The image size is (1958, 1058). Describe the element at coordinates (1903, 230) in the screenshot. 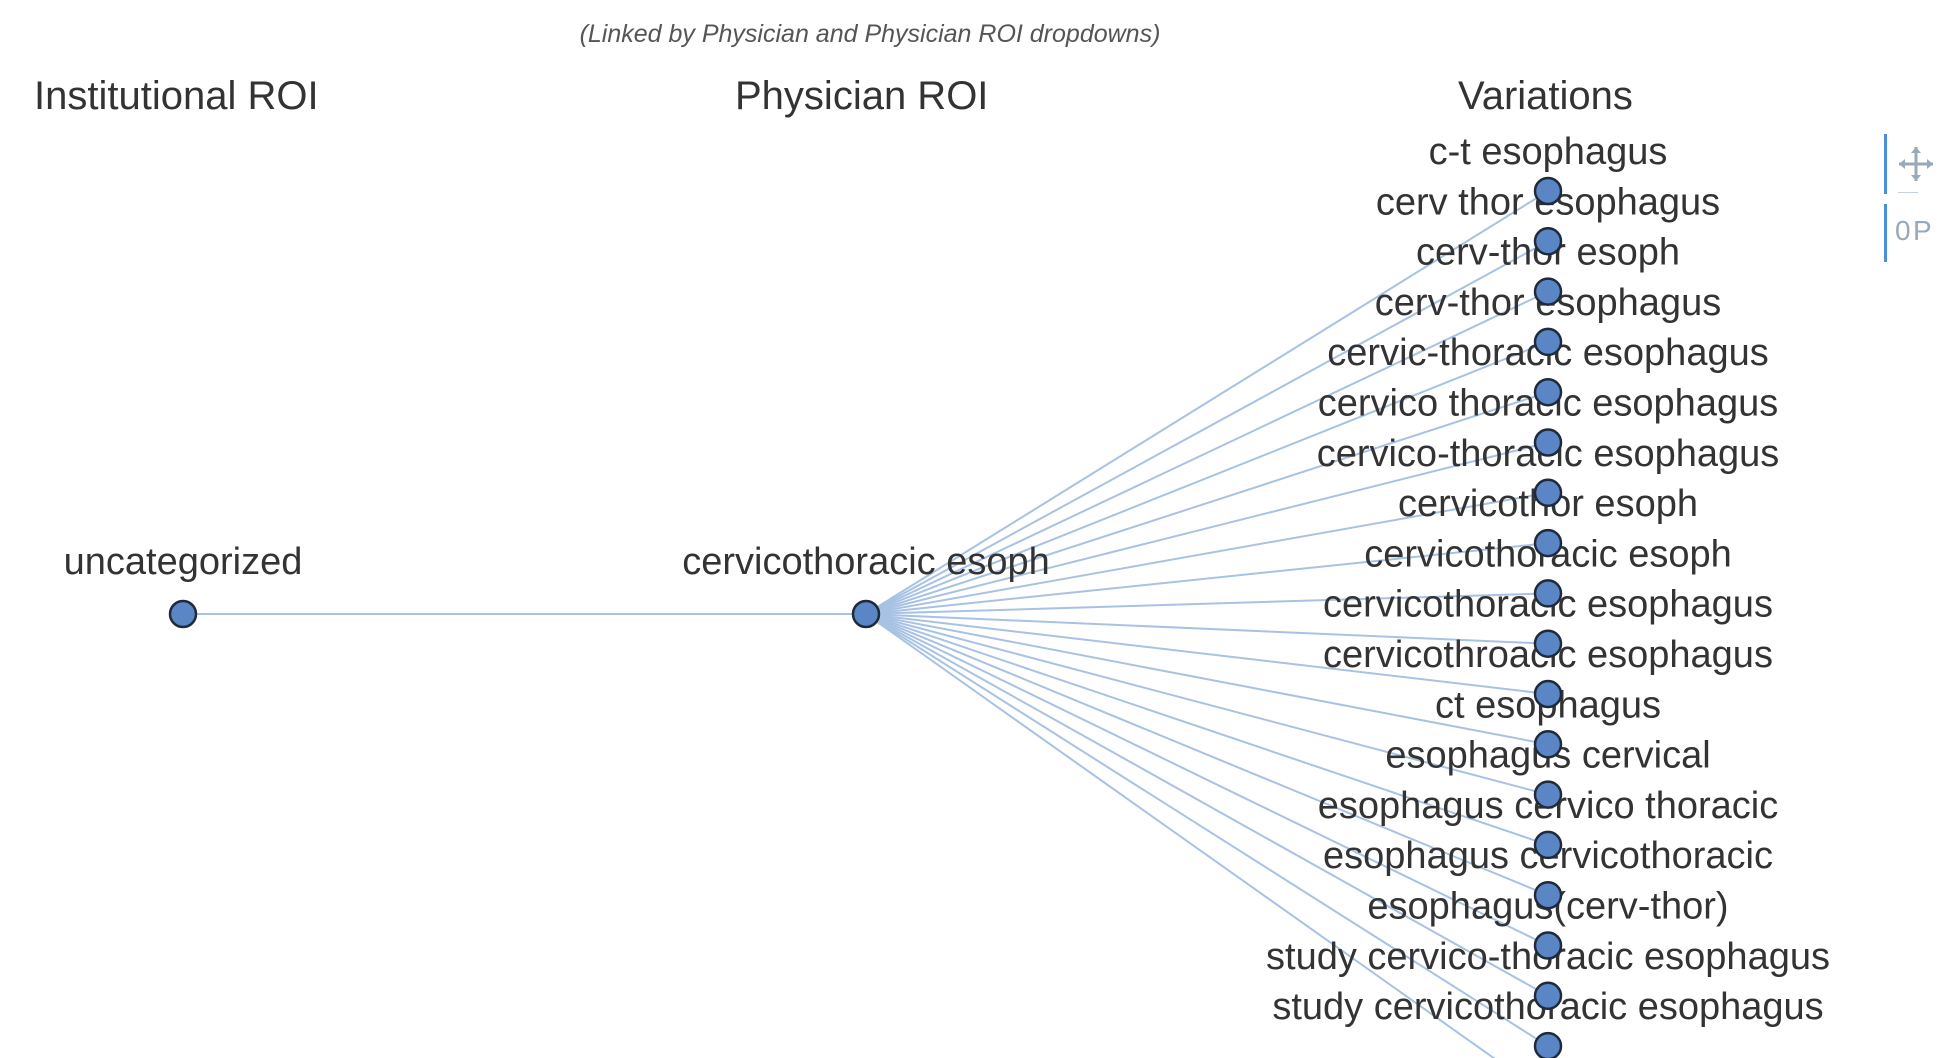

I see `svg-text: 0` at that location.